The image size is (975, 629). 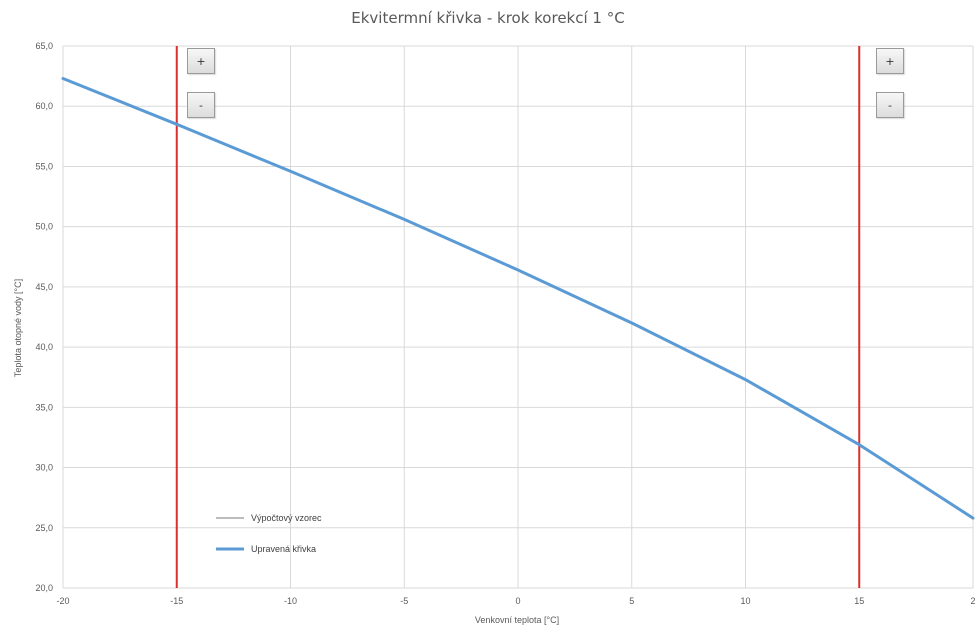 What do you see at coordinates (44, 468) in the screenshot?
I see `y-tick-label: 30,0` at bounding box center [44, 468].